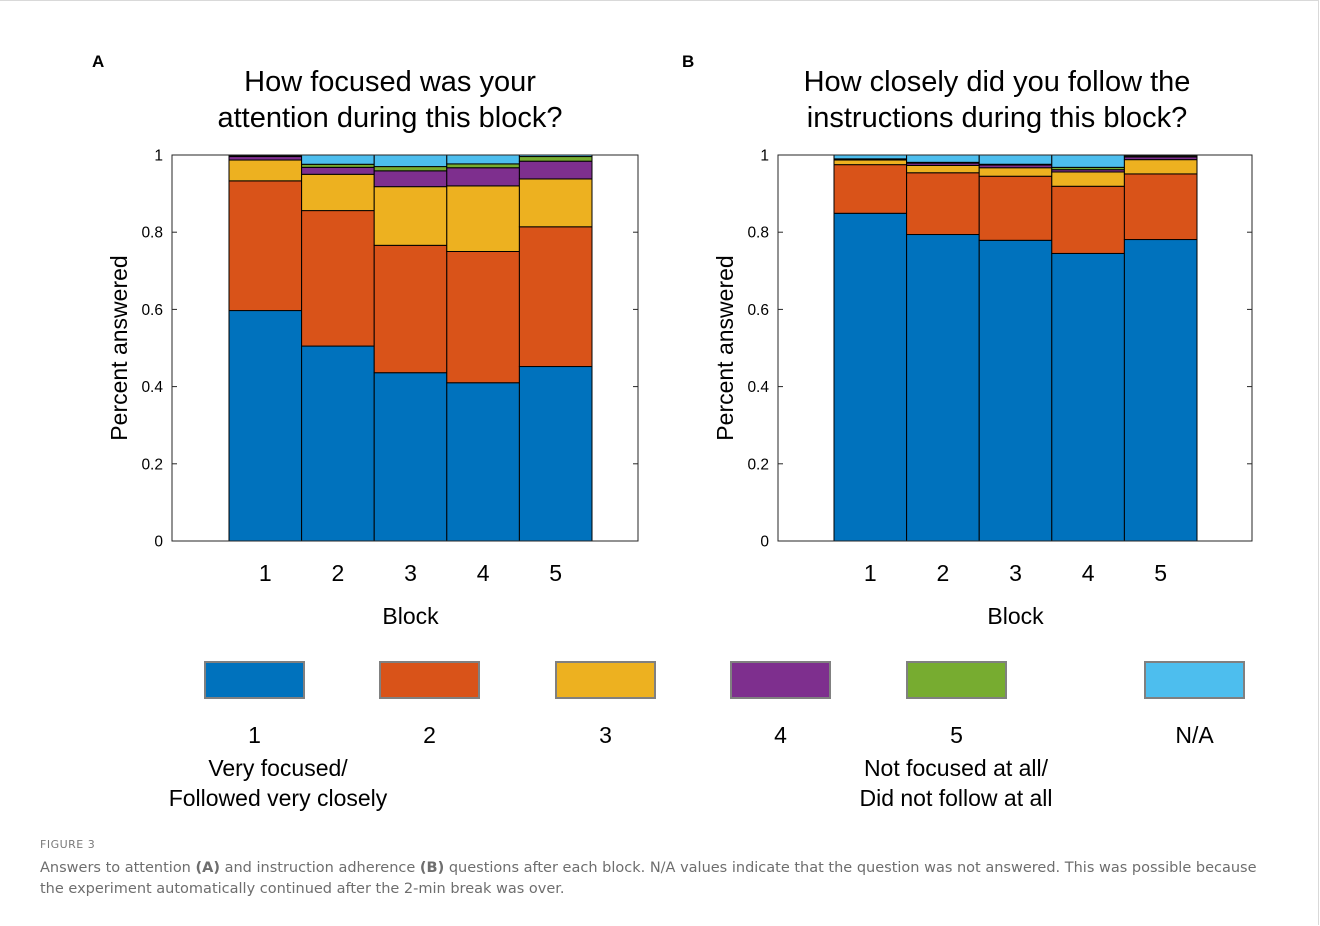 The height and width of the screenshot is (926, 1320). Describe the element at coordinates (429, 735) in the screenshot. I see `legend-label: 2` at that location.